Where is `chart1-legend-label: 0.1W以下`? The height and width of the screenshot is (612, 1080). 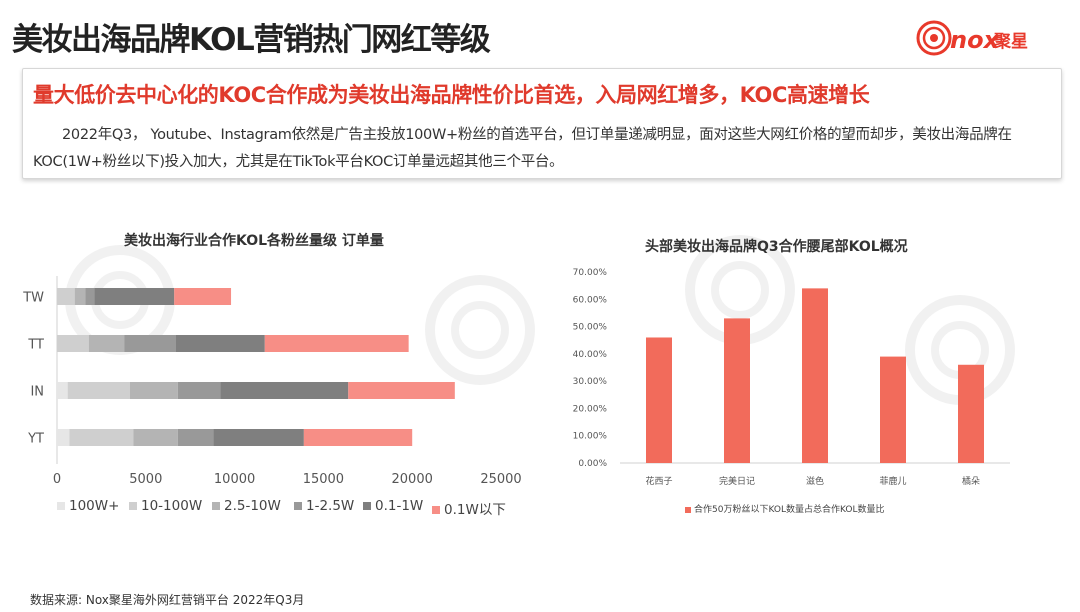 chart1-legend-label: 0.1W以下 is located at coordinates (475, 510).